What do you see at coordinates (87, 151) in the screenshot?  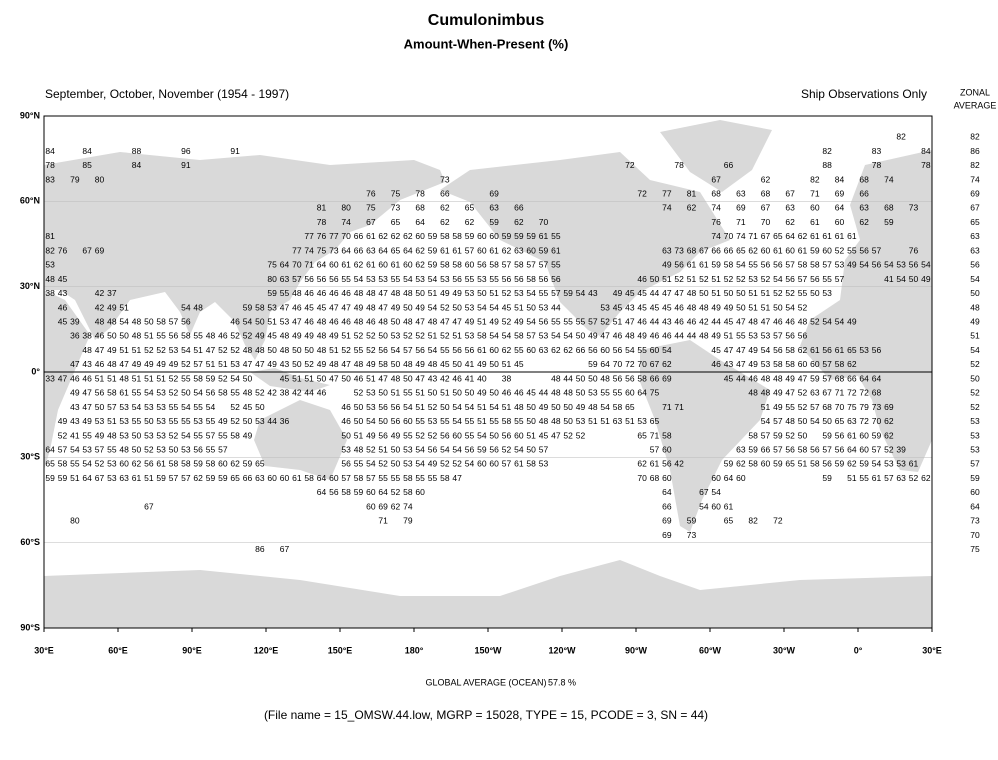 I see `cell-value: 84` at bounding box center [87, 151].